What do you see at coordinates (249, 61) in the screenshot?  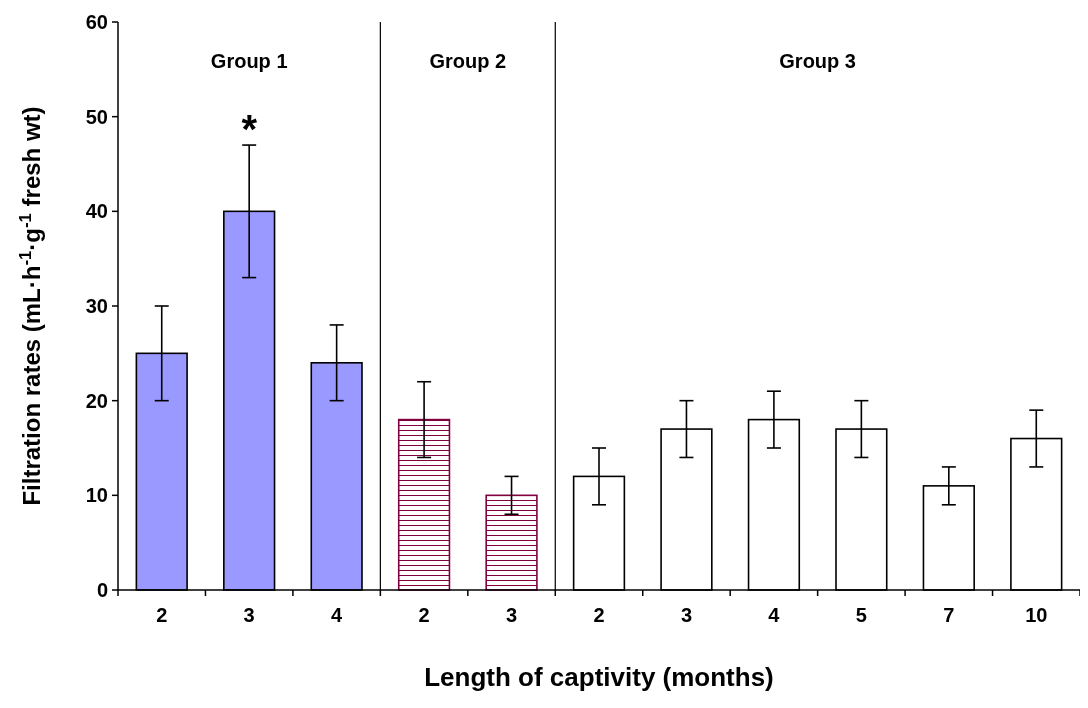 I see `annotation: Group 1` at bounding box center [249, 61].